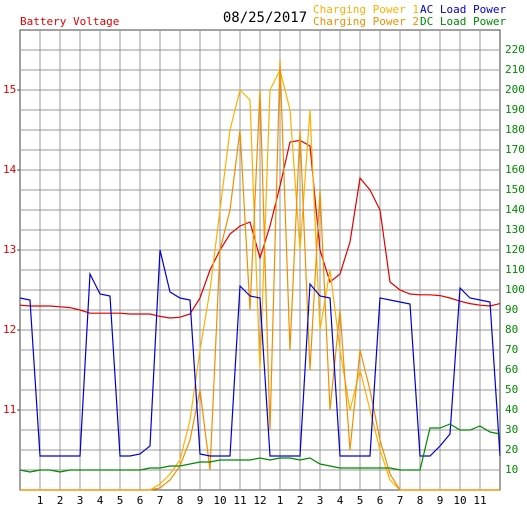 The height and width of the screenshot is (510, 527). Describe the element at coordinates (10, 169) in the screenshot. I see `y-tick-label: 14` at that location.